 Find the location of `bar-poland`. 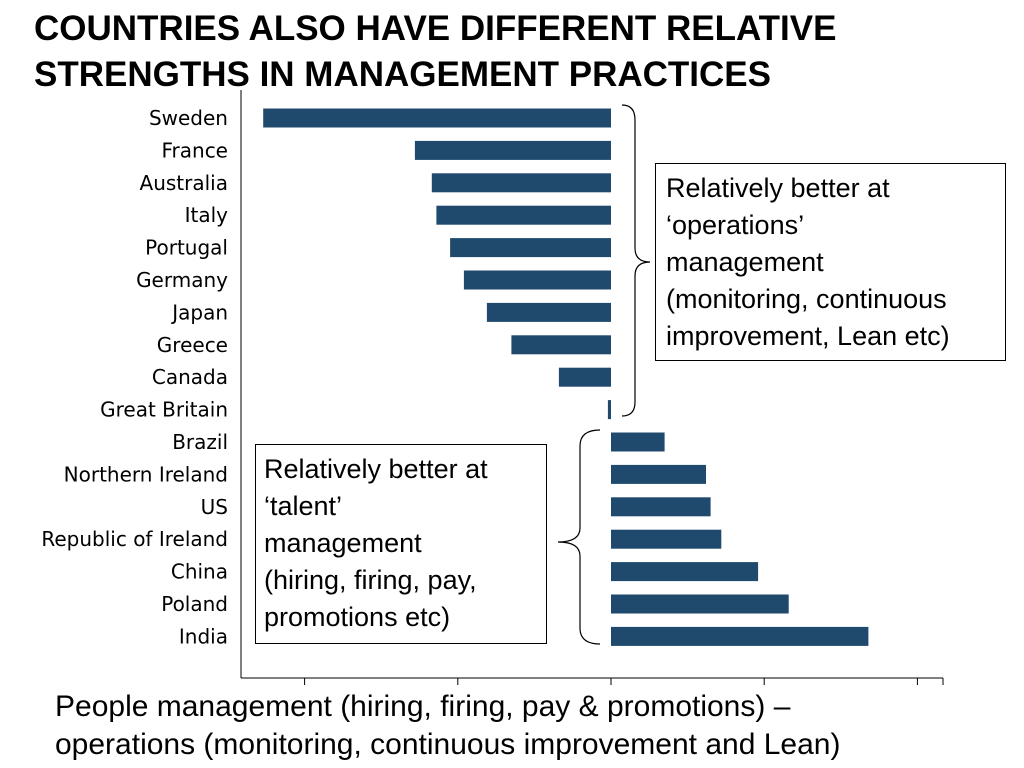

bar-poland is located at coordinates (700, 604).